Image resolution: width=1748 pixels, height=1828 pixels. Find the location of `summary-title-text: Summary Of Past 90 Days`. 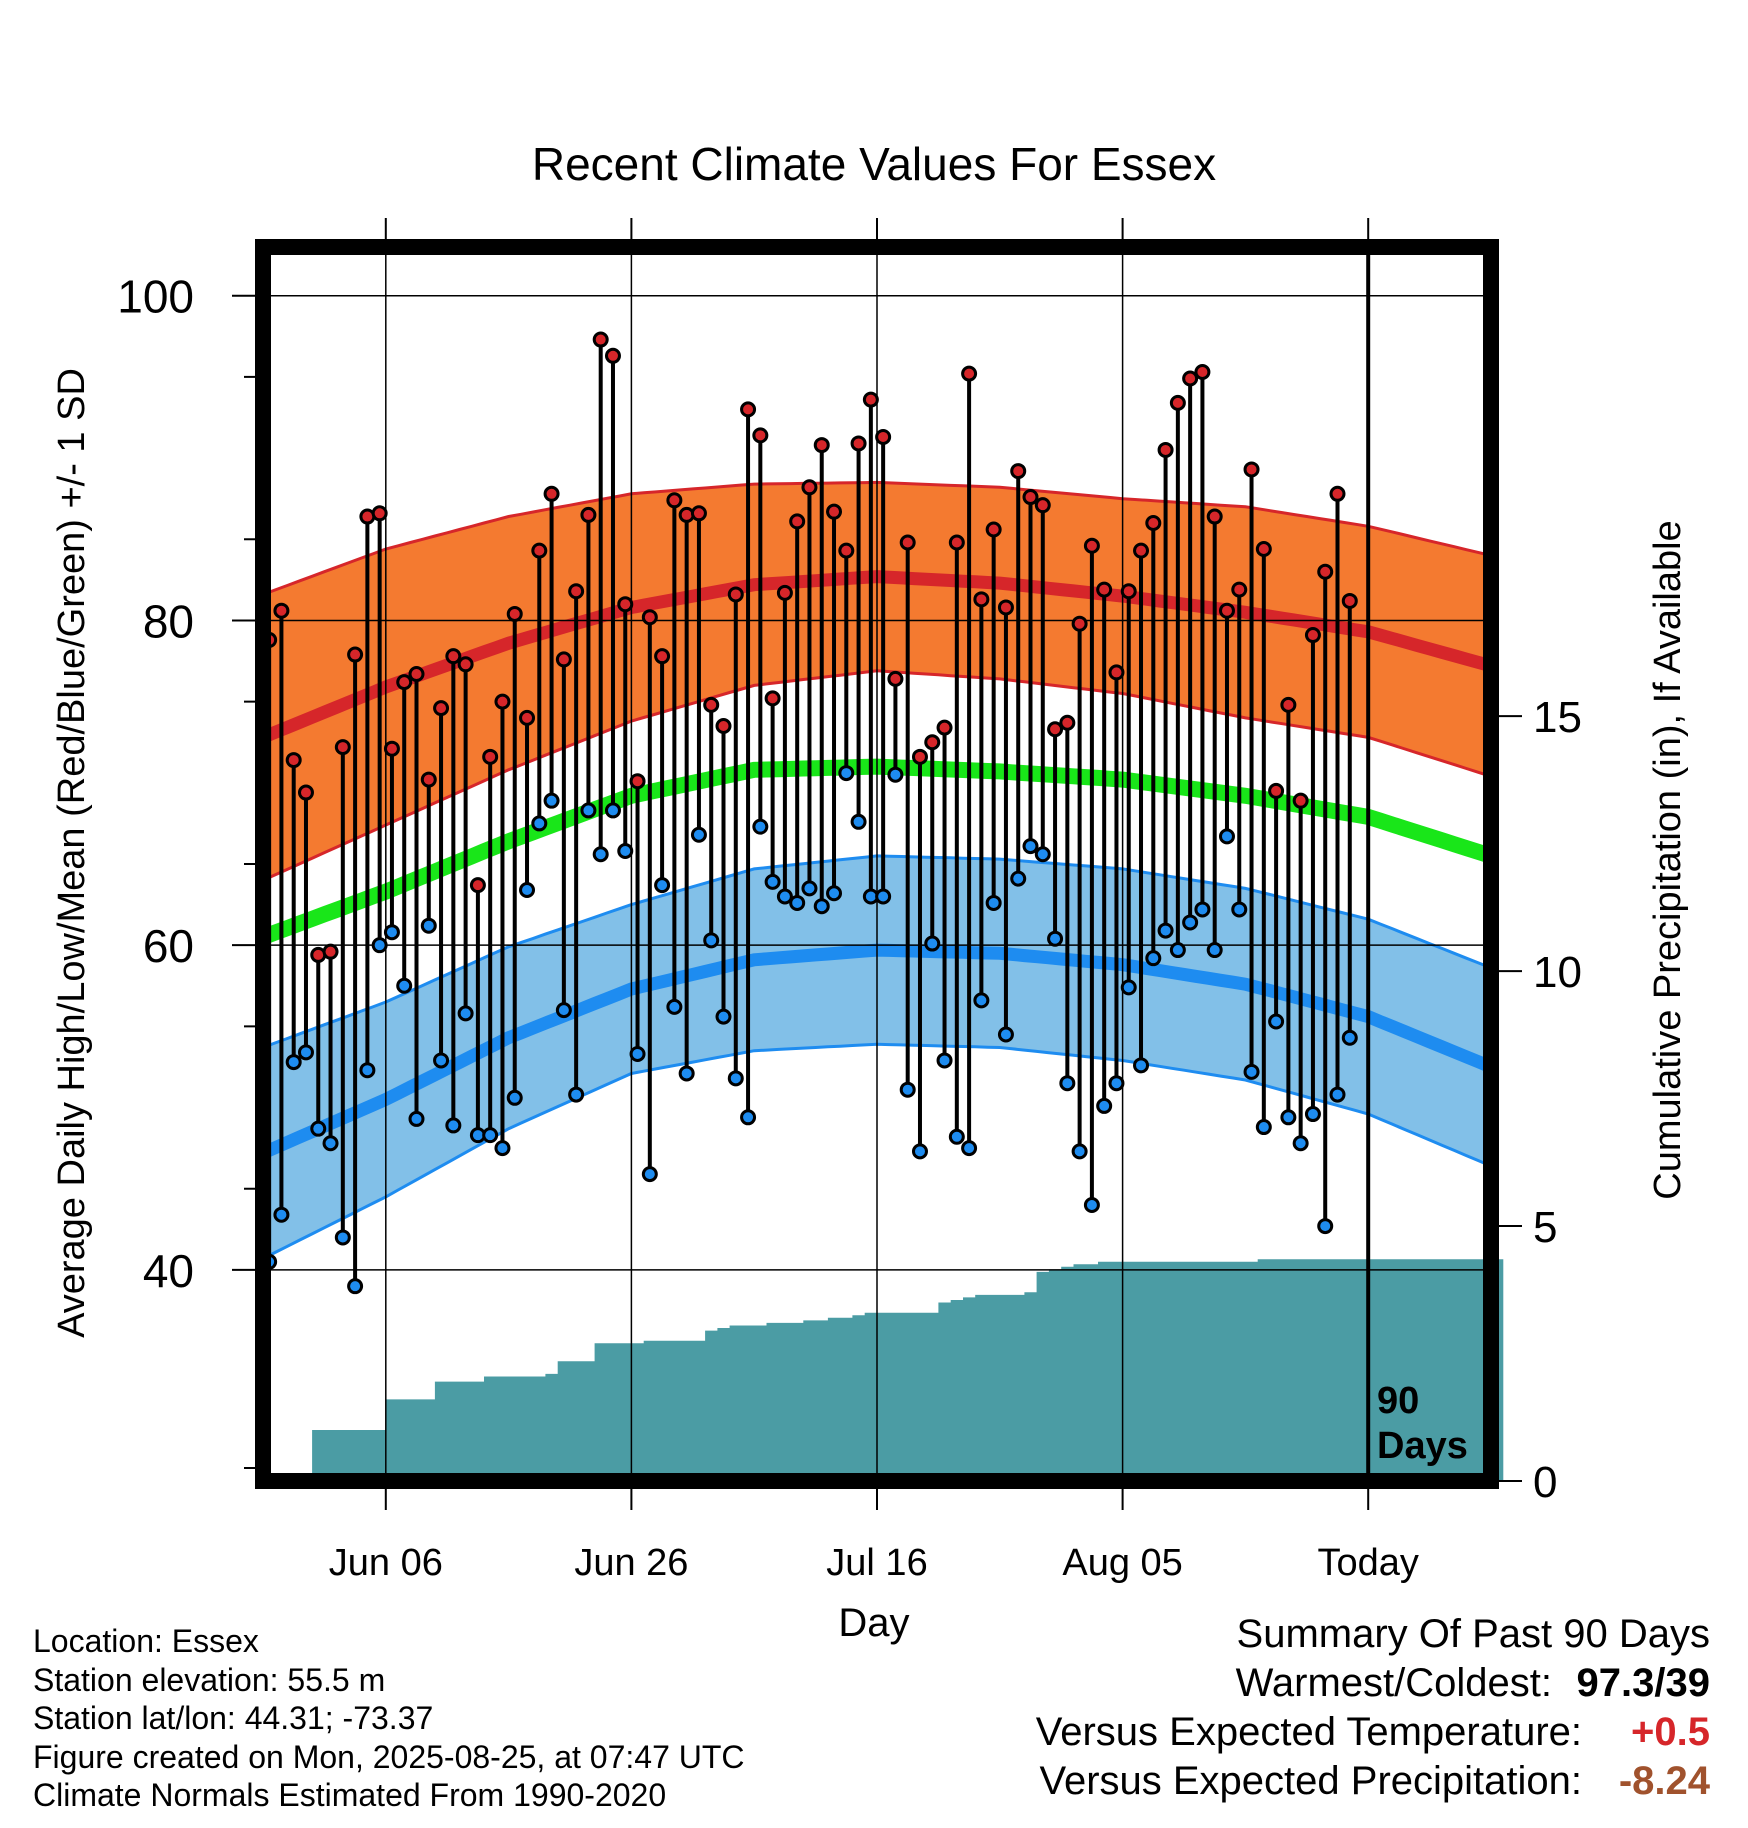

summary-title-text: Summary Of Past 90 Days is located at coordinates (1473, 1634).